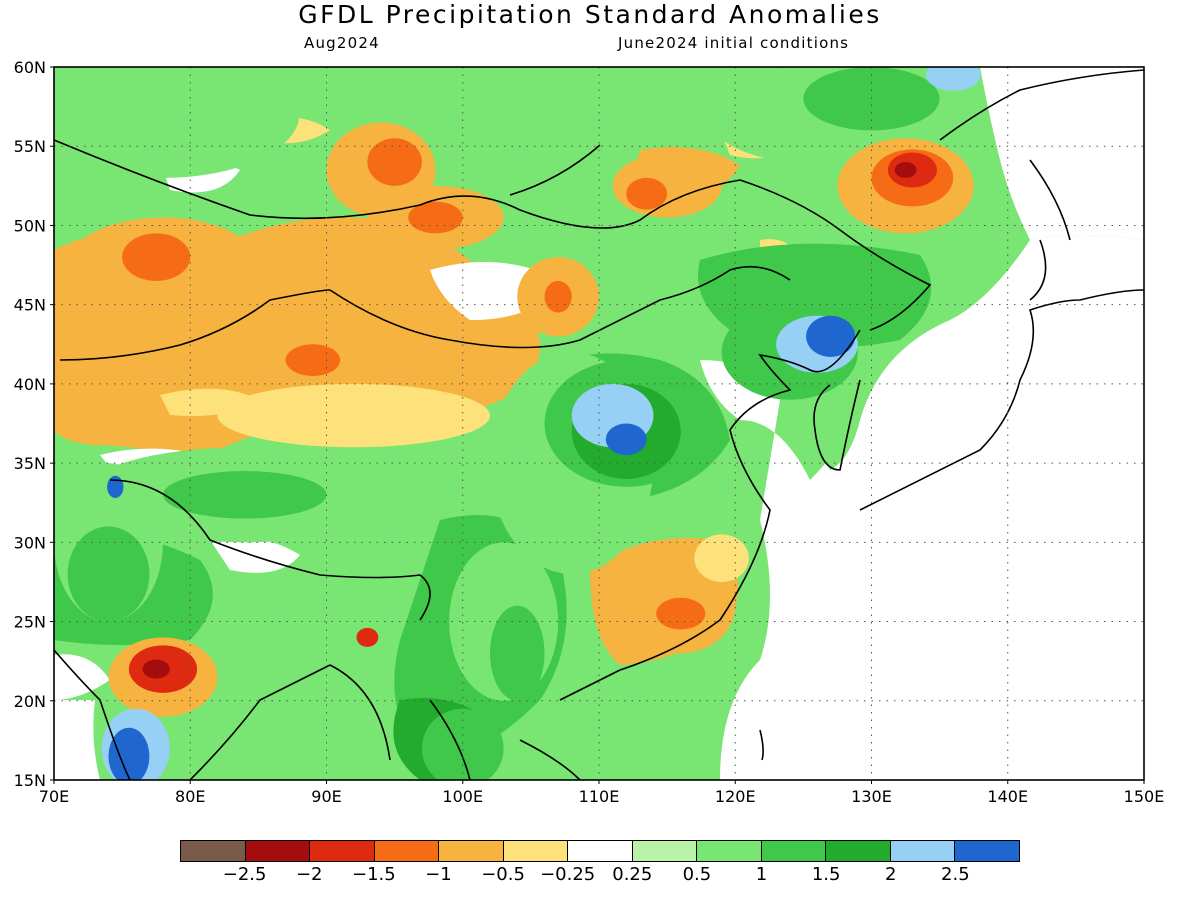 This screenshot has width=1200, height=900. What do you see at coordinates (1007, 796) in the screenshot?
I see `lon-label: 140E` at bounding box center [1007, 796].